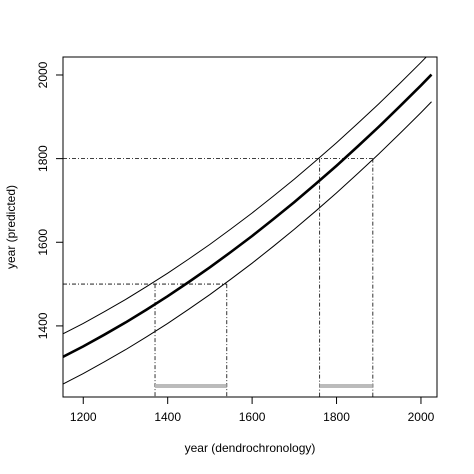 The width and height of the screenshot is (474, 474). What do you see at coordinates (421, 417) in the screenshot?
I see `x-tick-label: 2000` at bounding box center [421, 417].